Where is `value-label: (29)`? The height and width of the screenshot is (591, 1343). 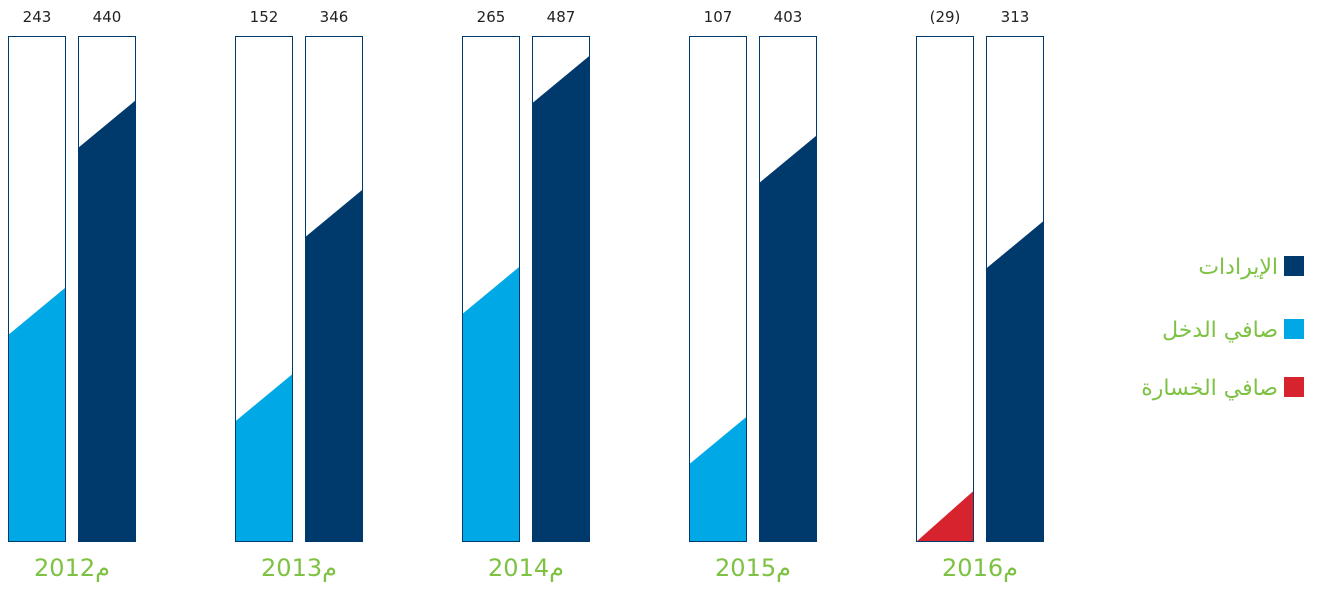
value-label: (29) is located at coordinates (945, 17).